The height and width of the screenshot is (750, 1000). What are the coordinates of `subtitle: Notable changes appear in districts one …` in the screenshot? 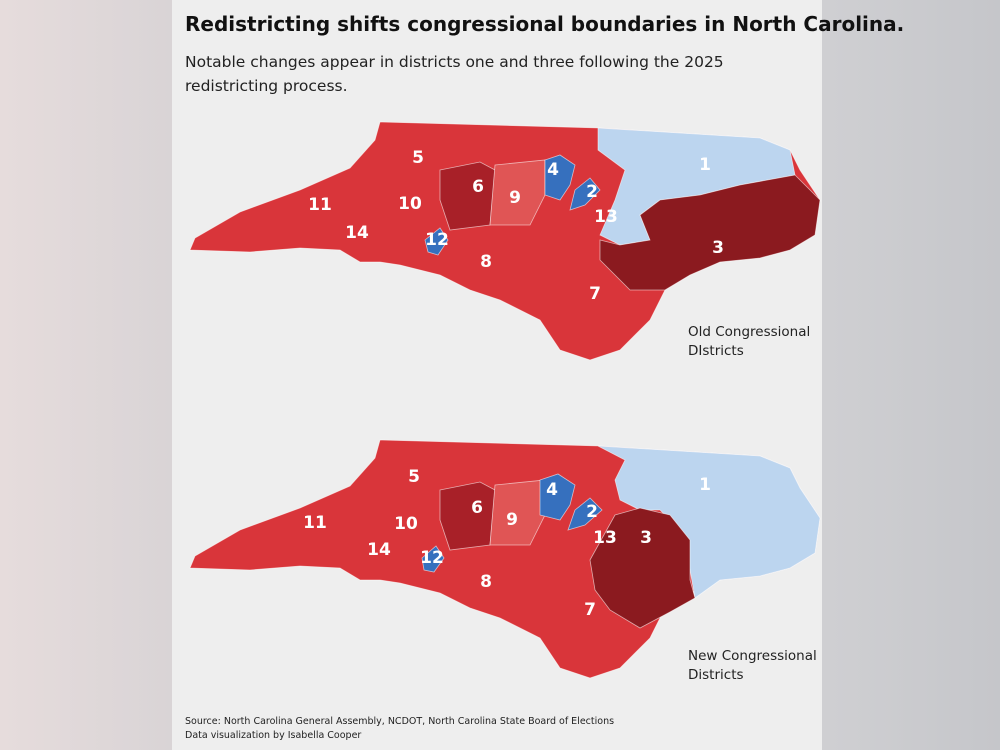 It's located at (454, 74).